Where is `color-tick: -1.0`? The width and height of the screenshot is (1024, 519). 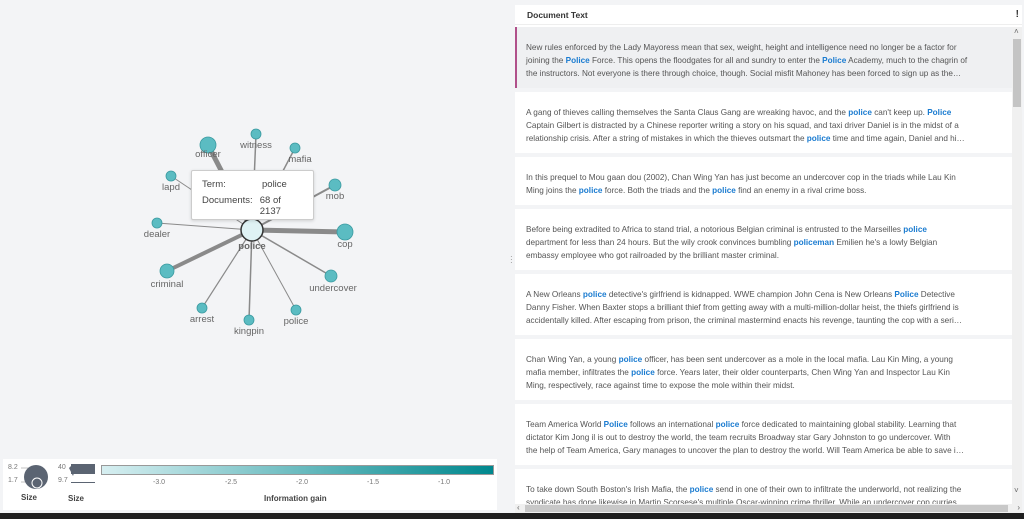 color-tick: -1.0 is located at coordinates (444, 482).